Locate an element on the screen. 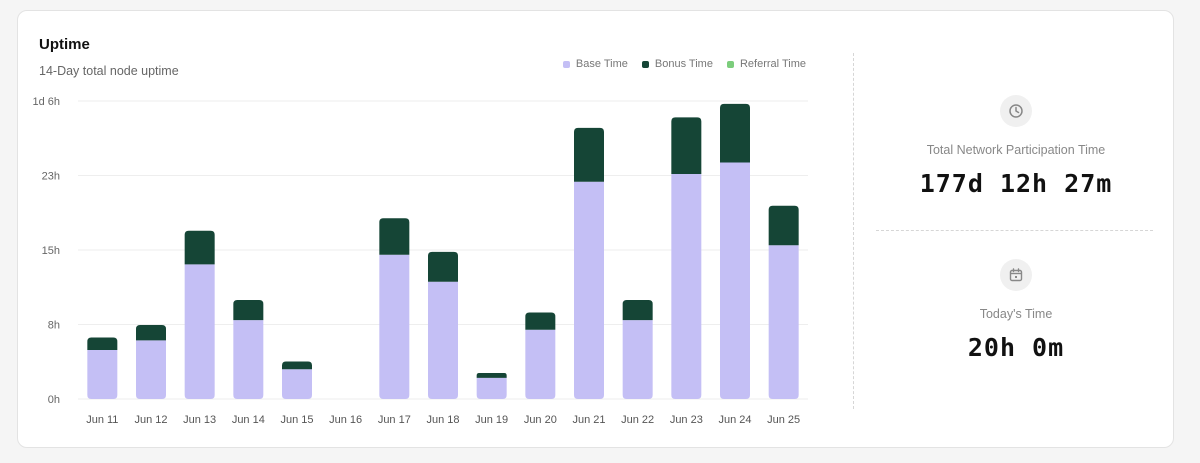  y-tick-label: 0h is located at coordinates (54, 400).